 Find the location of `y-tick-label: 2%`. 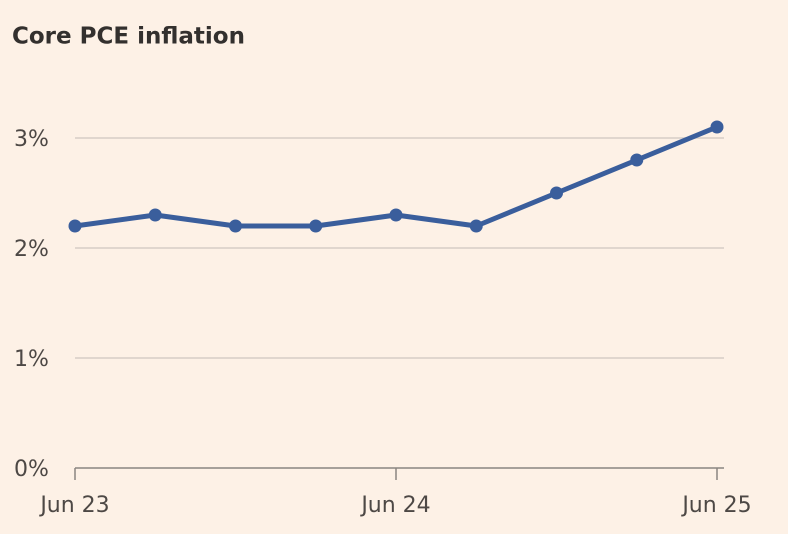

y-tick-label: 2% is located at coordinates (31, 249).